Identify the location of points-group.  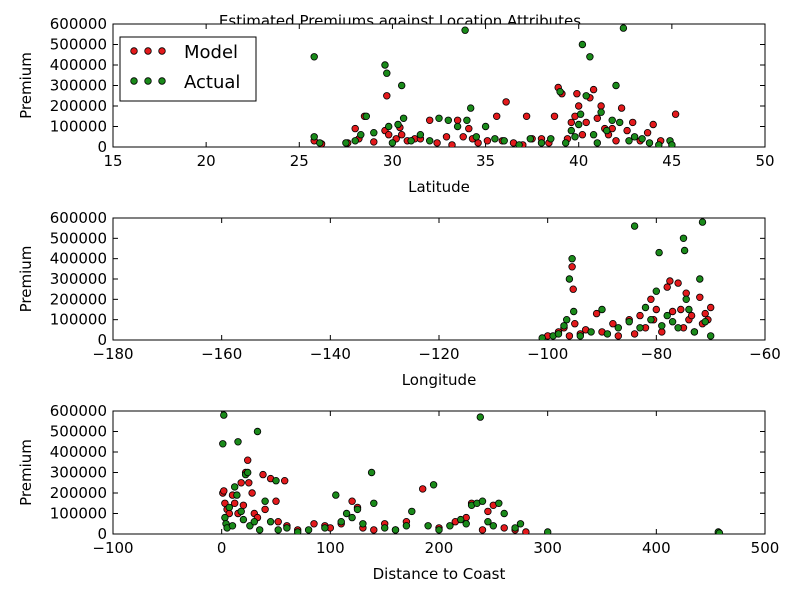
(471, 472).